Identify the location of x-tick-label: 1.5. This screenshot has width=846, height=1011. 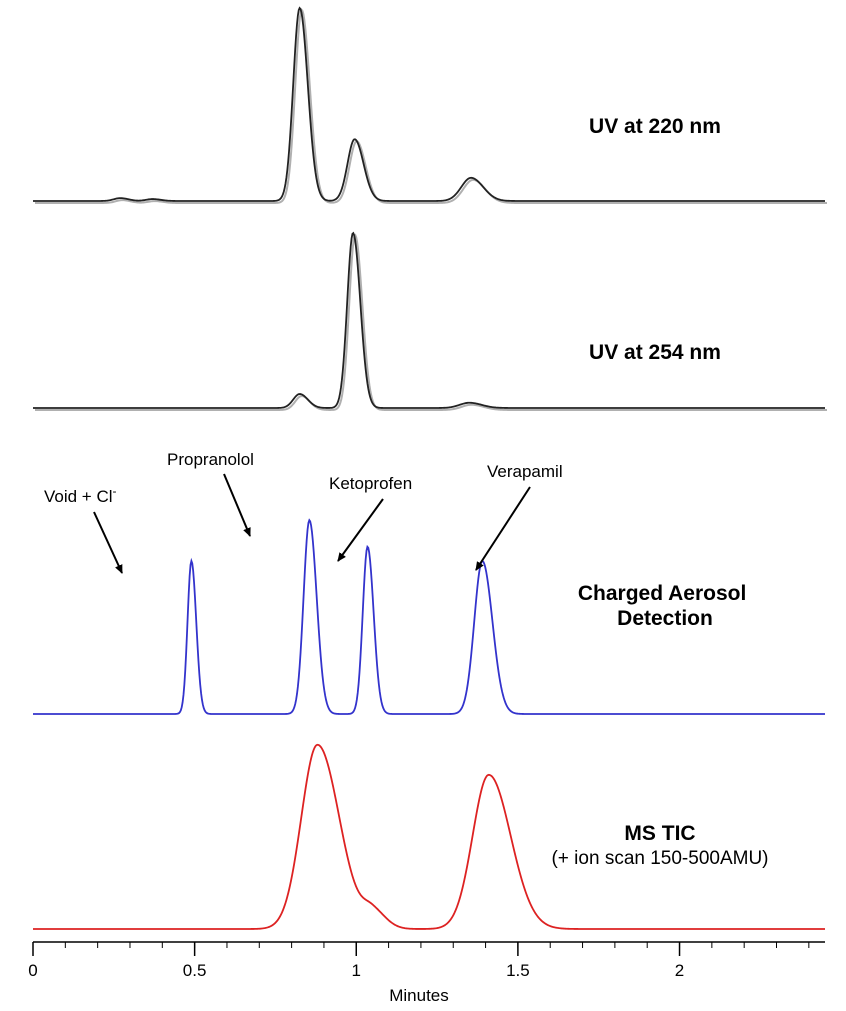
(518, 970).